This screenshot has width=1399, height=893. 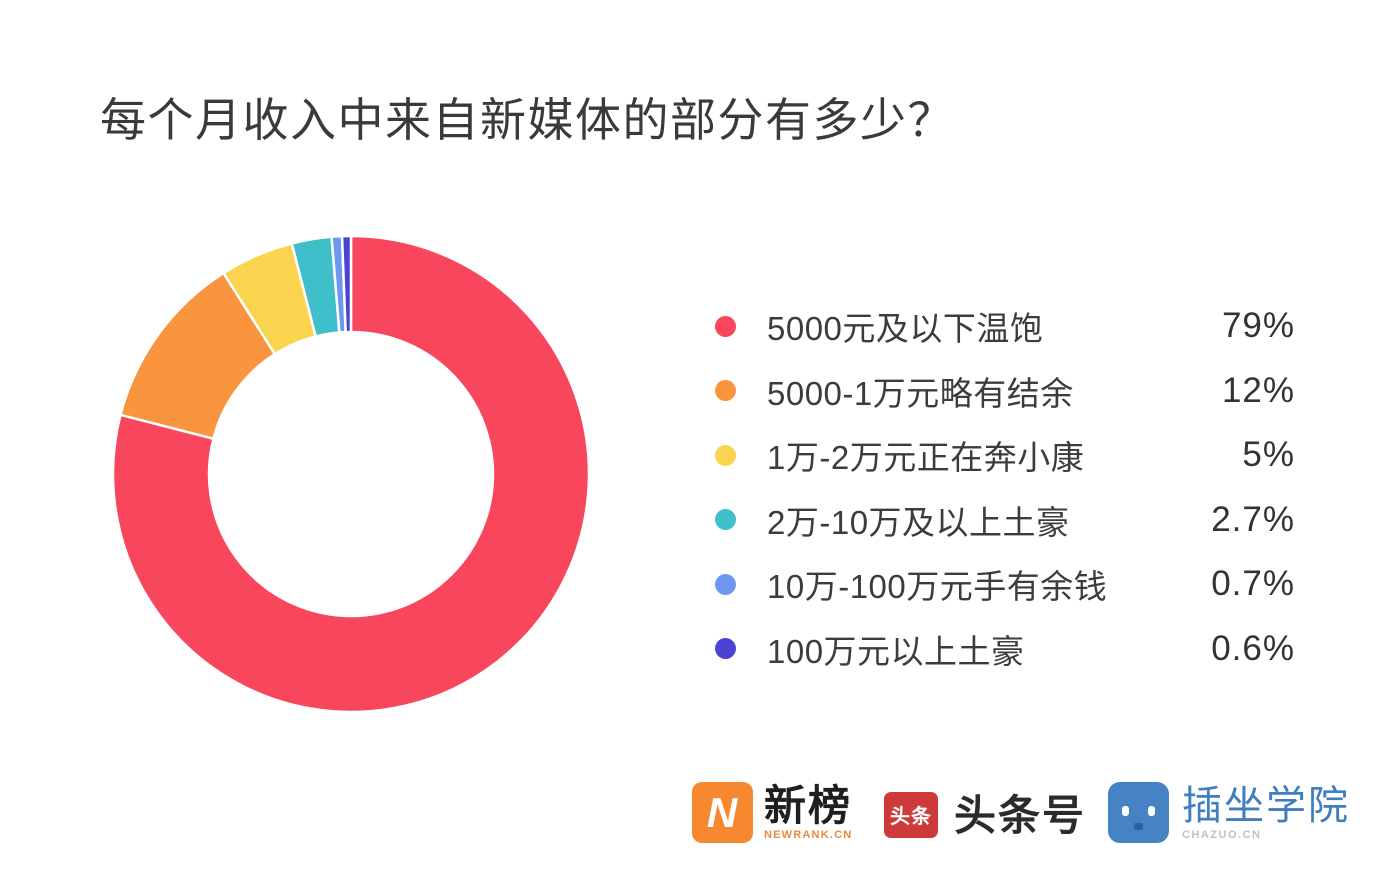 What do you see at coordinates (911, 814) in the screenshot?
I see `toutiao-logo-icon: 头条` at bounding box center [911, 814].